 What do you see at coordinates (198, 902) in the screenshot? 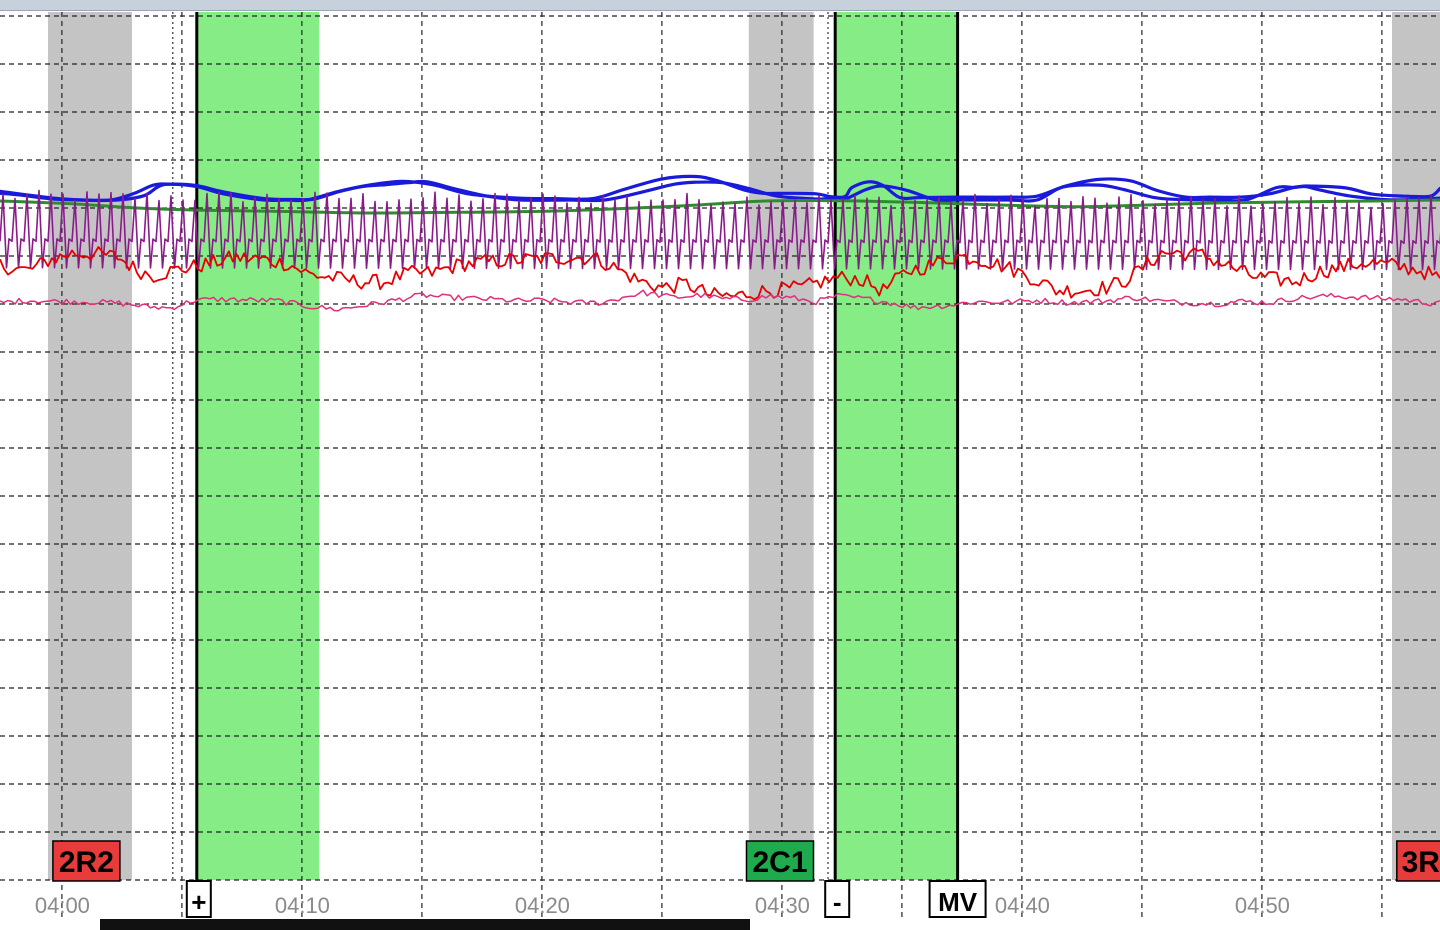
I see `marker-label-text: +` at bounding box center [198, 902].